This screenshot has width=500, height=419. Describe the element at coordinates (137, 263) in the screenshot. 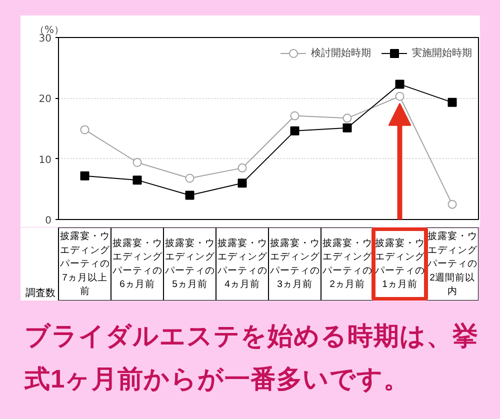

I see `x-tick-label: 披露宴・ウエディングパーティの6ヵ月前` at that location.